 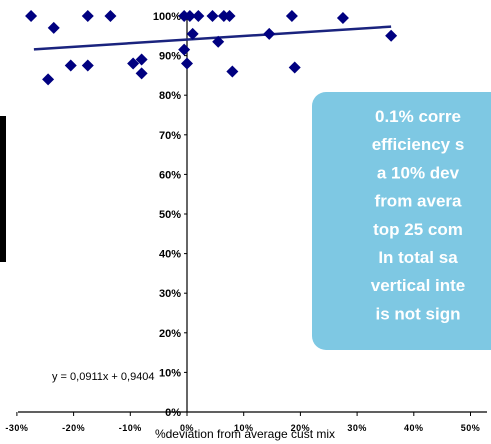 What do you see at coordinates (103, 377) in the screenshot?
I see `trendline-equation: y = 0,0911x + 0,9404` at bounding box center [103, 377].